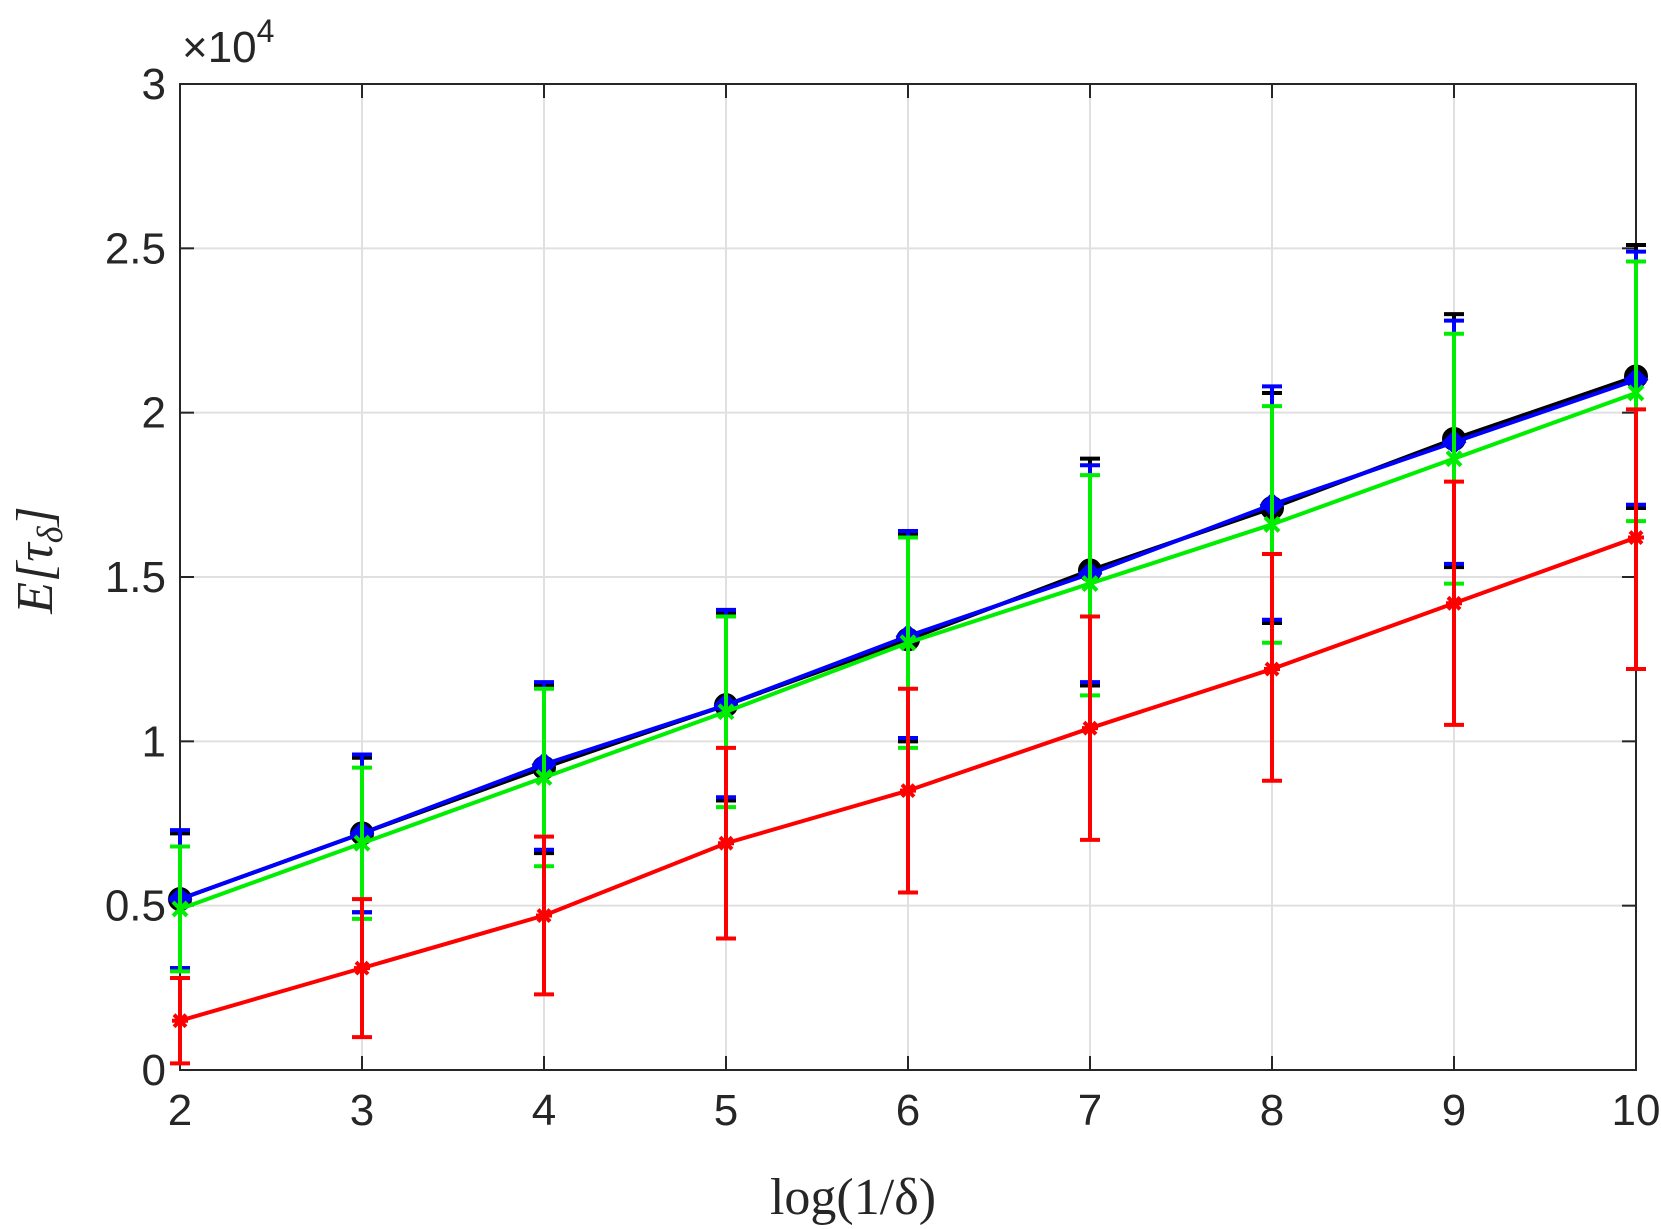 Image resolution: width=1661 pixels, height=1229 pixels. Describe the element at coordinates (135, 906) in the screenshot. I see `y-tick-label: 0.5` at that location.